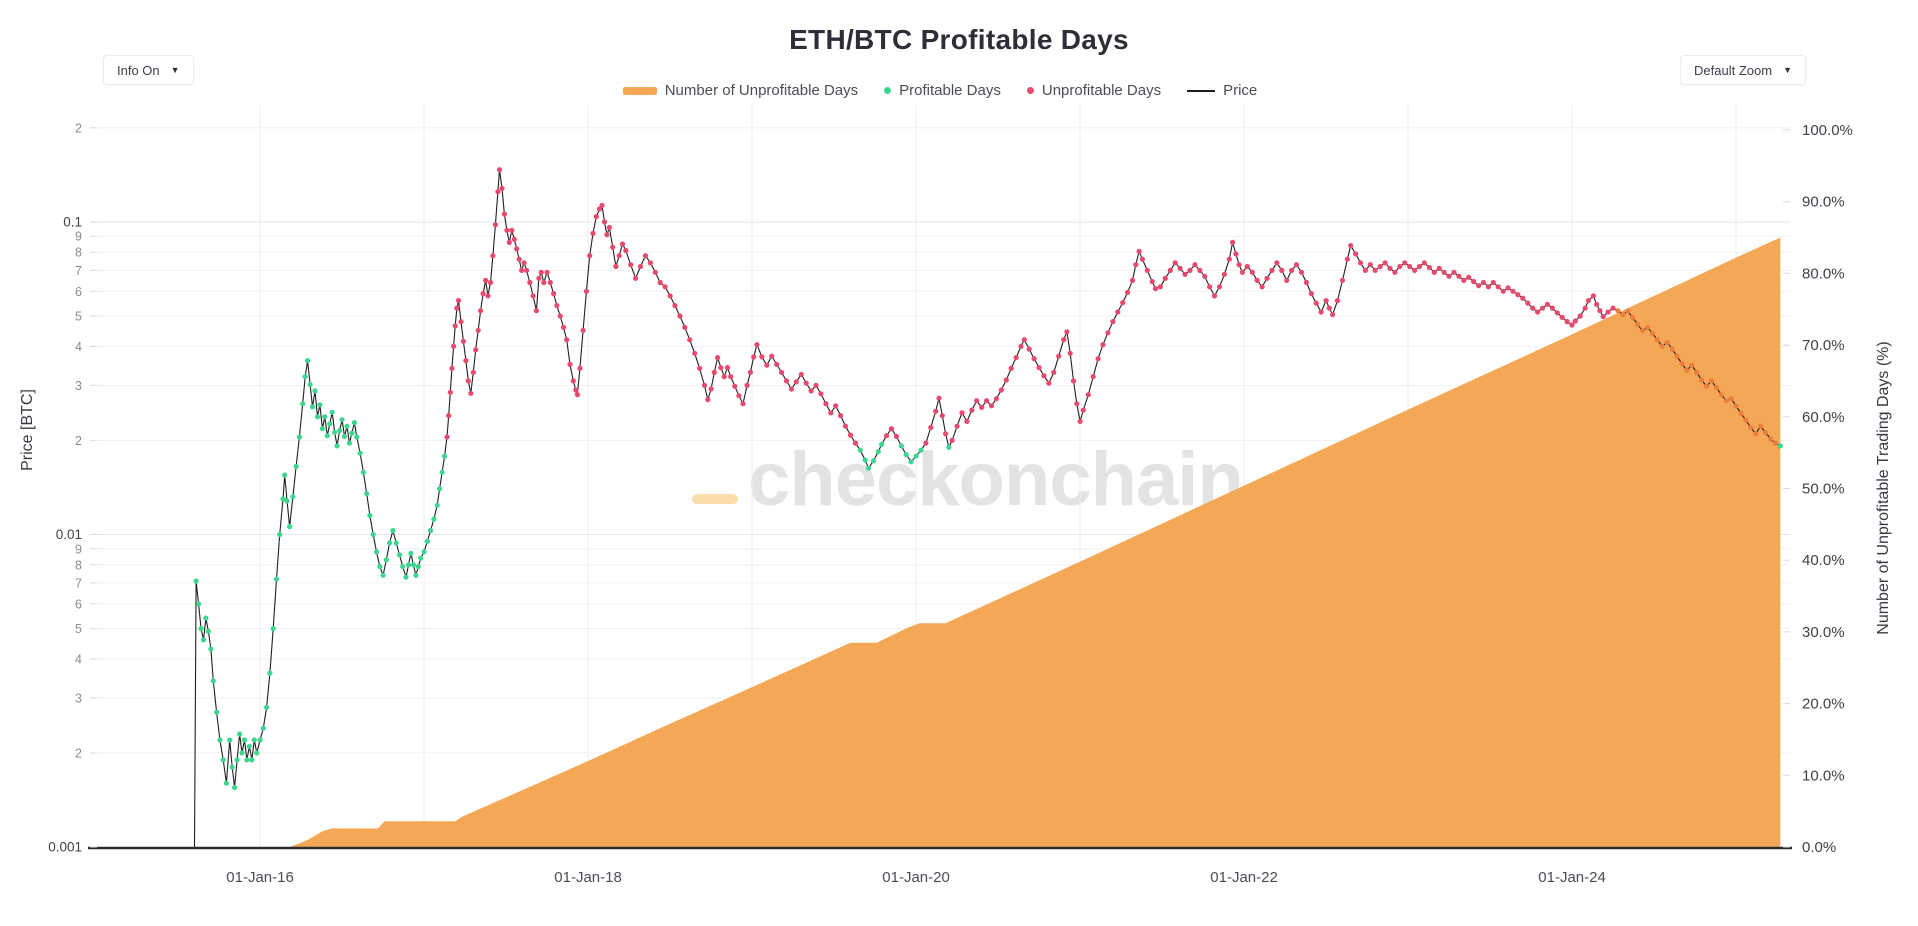 The image size is (1918, 926). Describe the element at coordinates (69, 534) in the screenshot. I see `svg-text: 0.01` at that location.